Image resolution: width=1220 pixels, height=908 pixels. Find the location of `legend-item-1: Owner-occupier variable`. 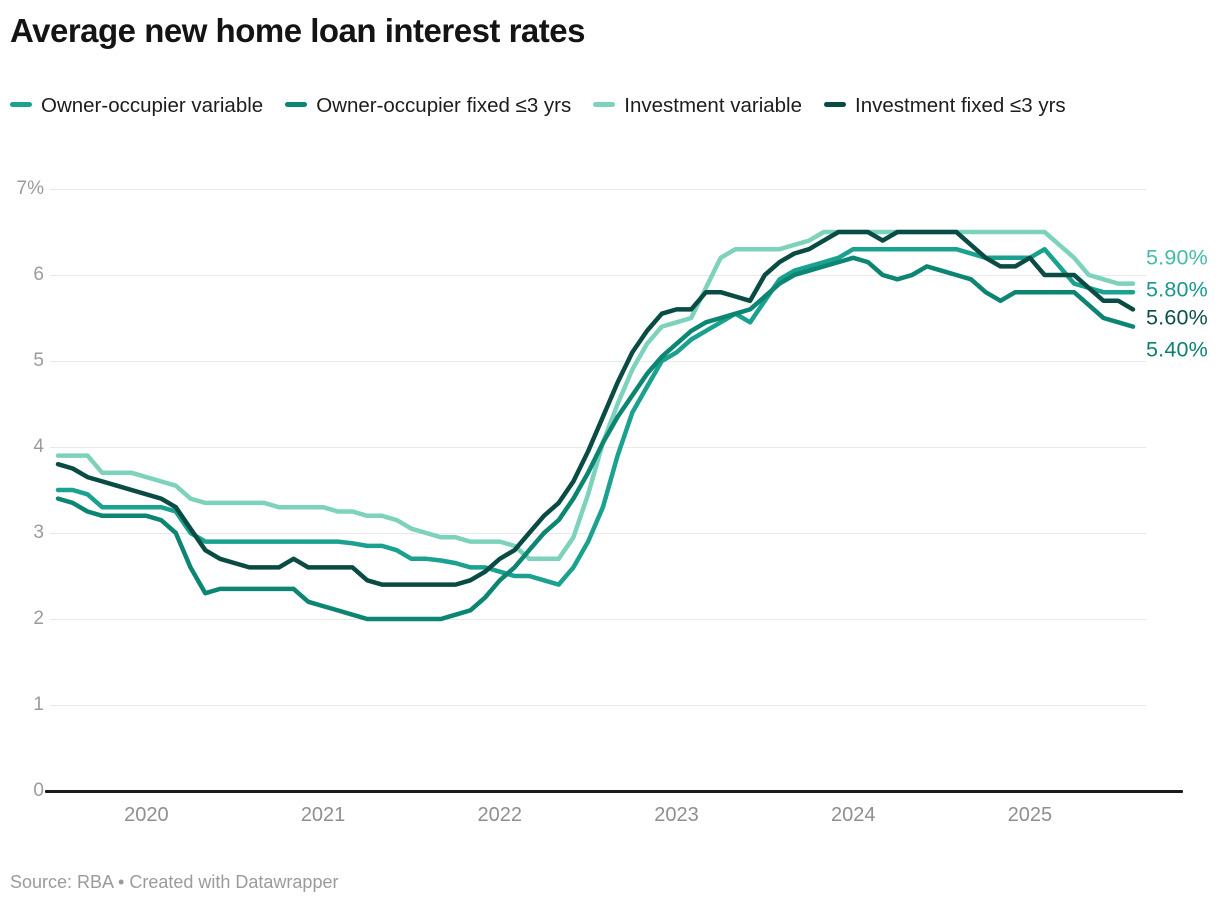

legend-item-1: Owner-occupier variable is located at coordinates (136, 105).